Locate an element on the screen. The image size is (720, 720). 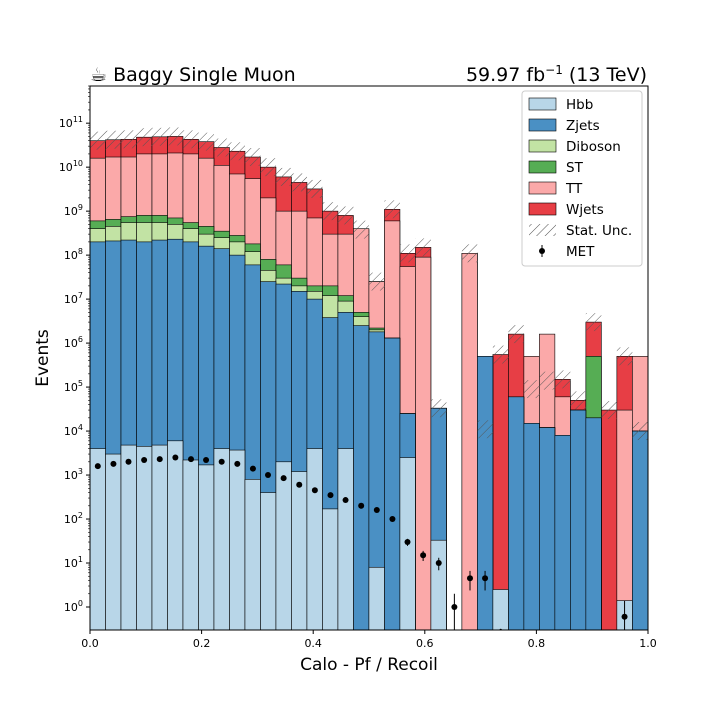
legend-diboson-swatch is located at coordinates (542, 146).